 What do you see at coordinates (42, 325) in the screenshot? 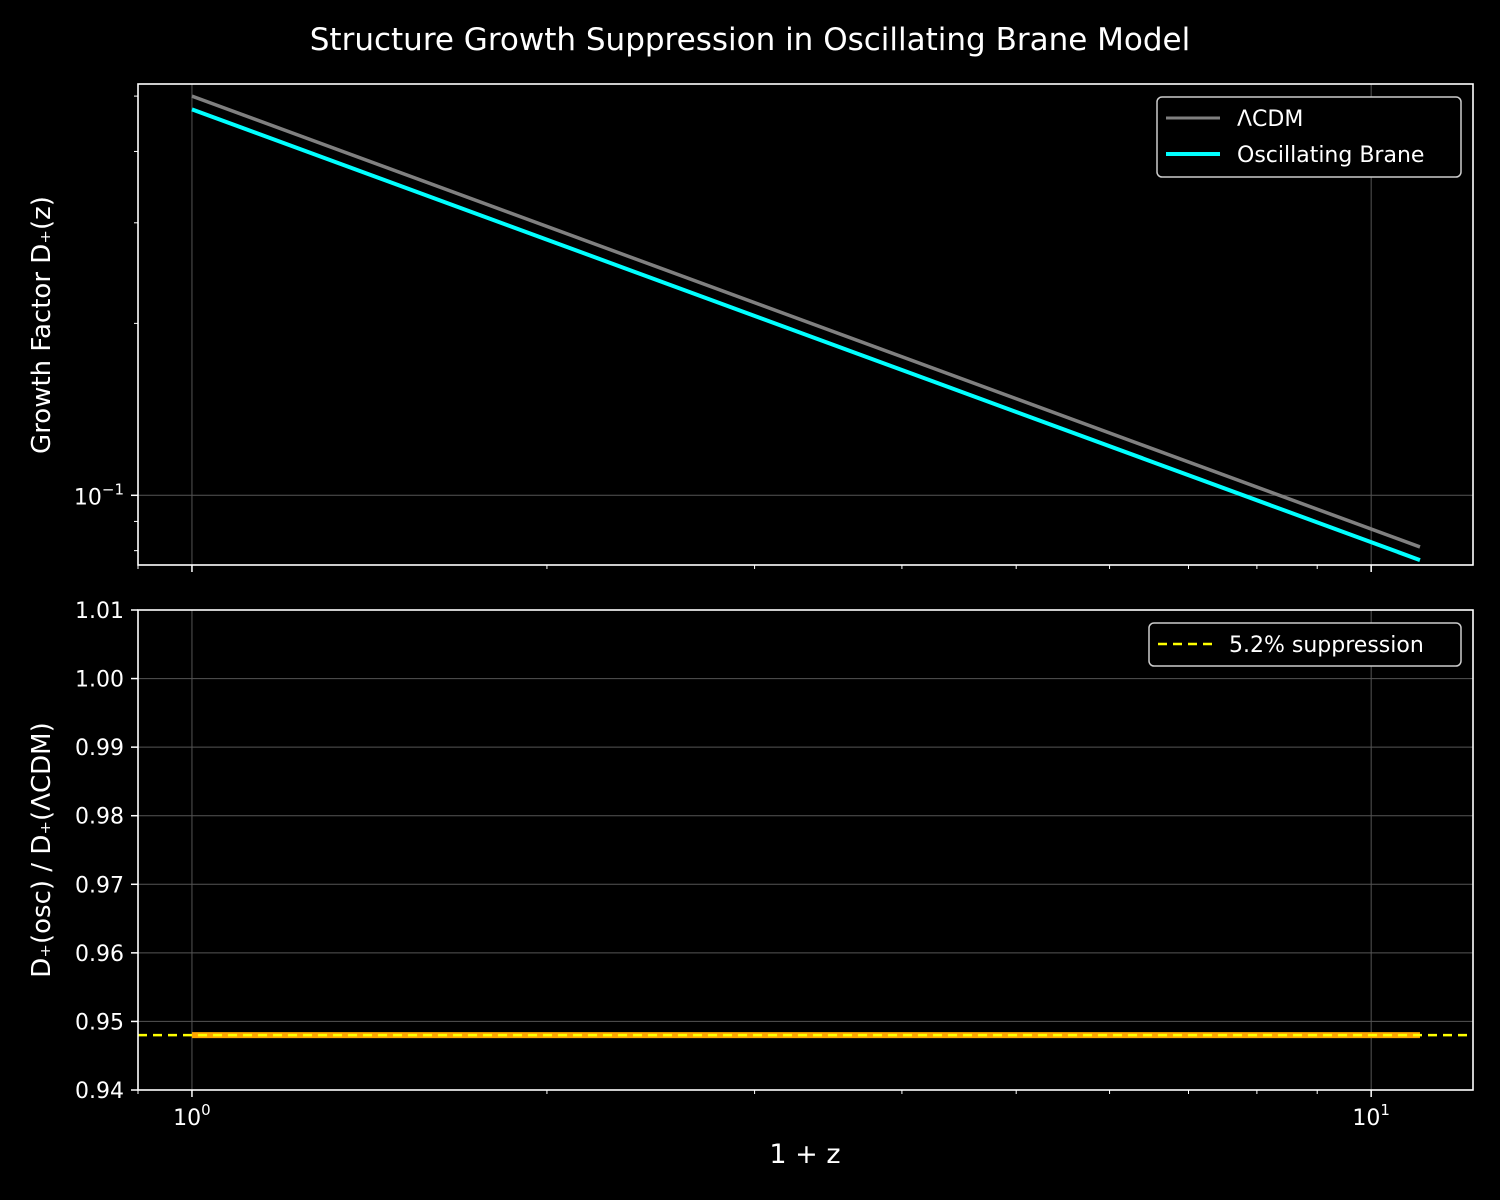
I see `top-y-axis-label: Growth Factor D₊(z)` at bounding box center [42, 325].